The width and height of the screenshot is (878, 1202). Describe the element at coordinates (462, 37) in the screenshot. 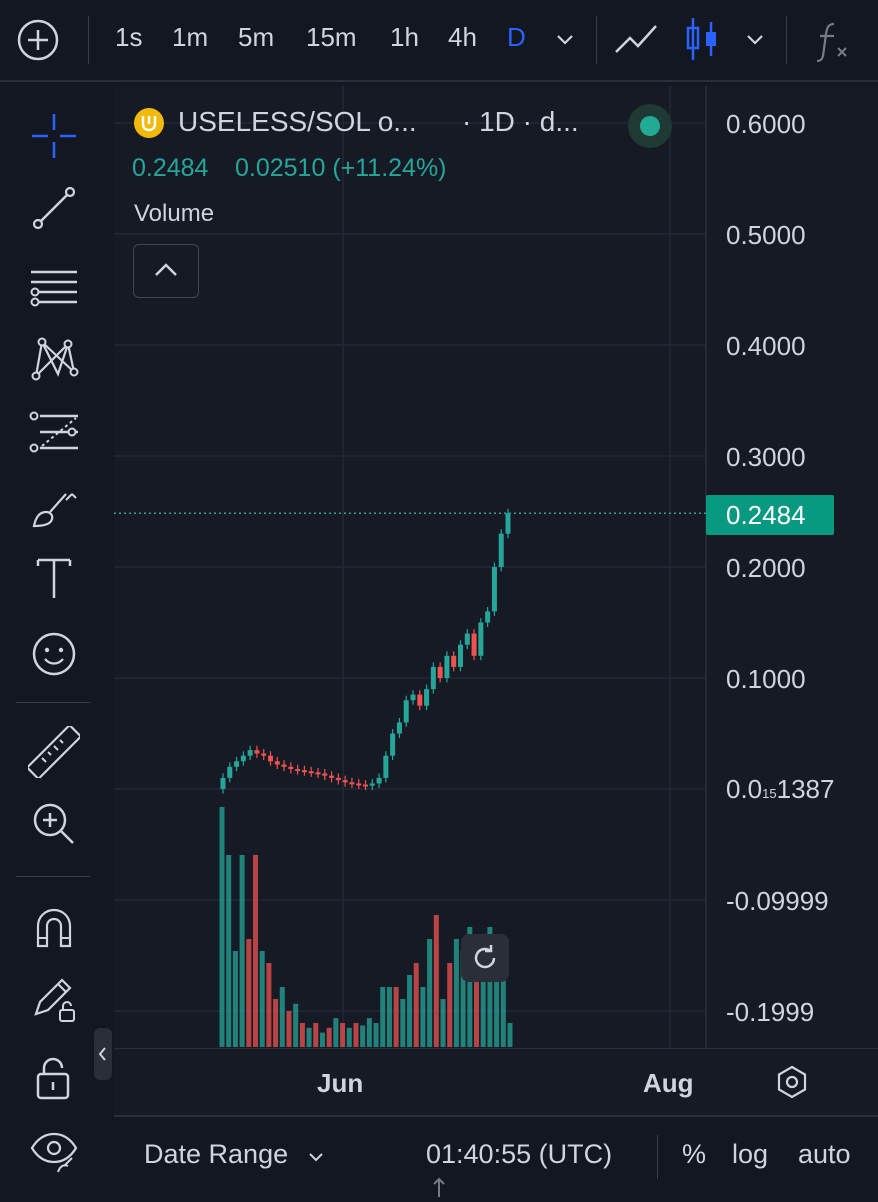

I see `interval-4h: 4h` at that location.